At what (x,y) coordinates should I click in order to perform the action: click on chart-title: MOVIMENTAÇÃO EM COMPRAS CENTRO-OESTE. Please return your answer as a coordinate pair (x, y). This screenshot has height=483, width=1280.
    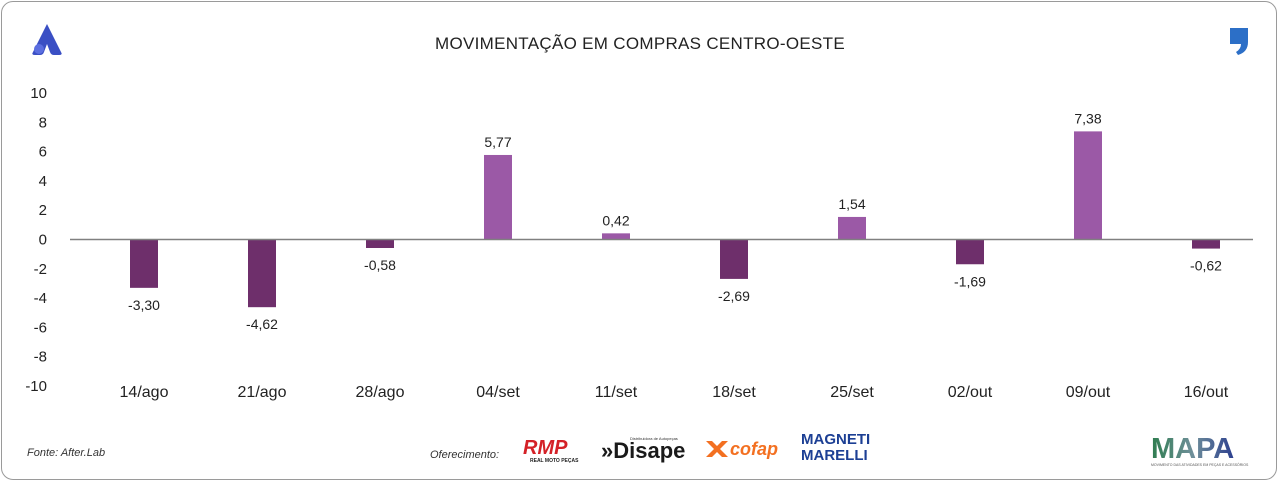
    Looking at the image, I should click on (639, 43).